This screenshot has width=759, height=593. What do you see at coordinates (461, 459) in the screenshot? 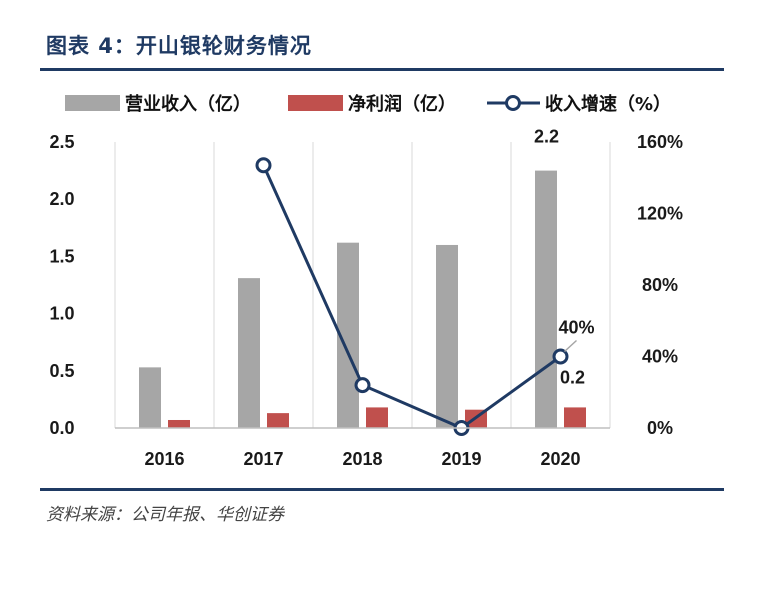
I see `x-tick-label: 2019` at bounding box center [461, 459].